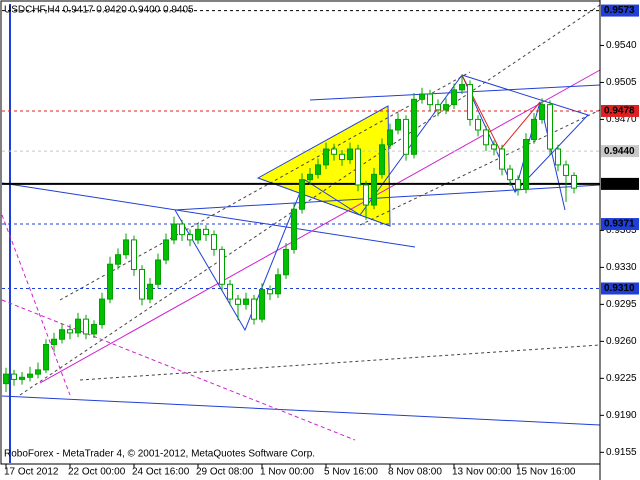 The image size is (640, 480). I want to click on y-tick-label: 0.9295, so click(621, 304).